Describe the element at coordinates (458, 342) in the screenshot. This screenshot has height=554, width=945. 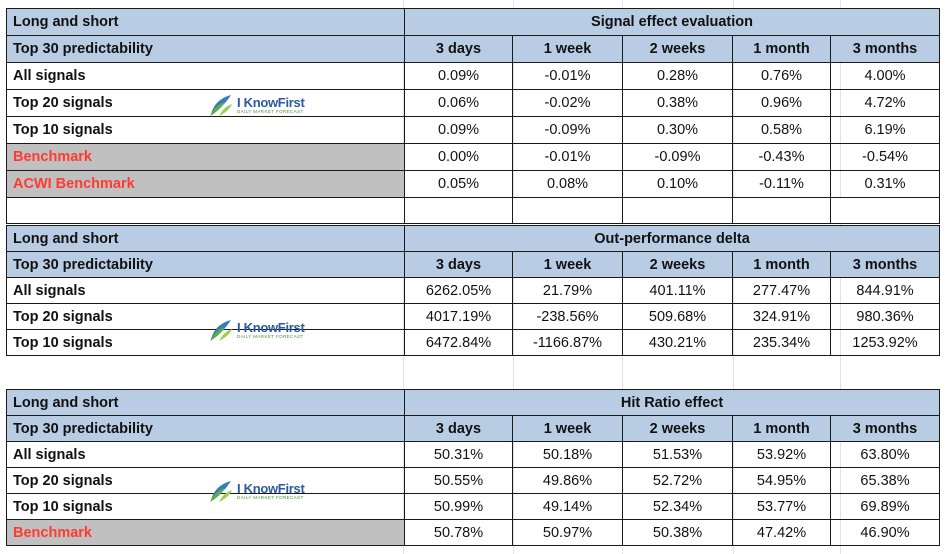
I see `value-cell: 6472.84%` at that location.